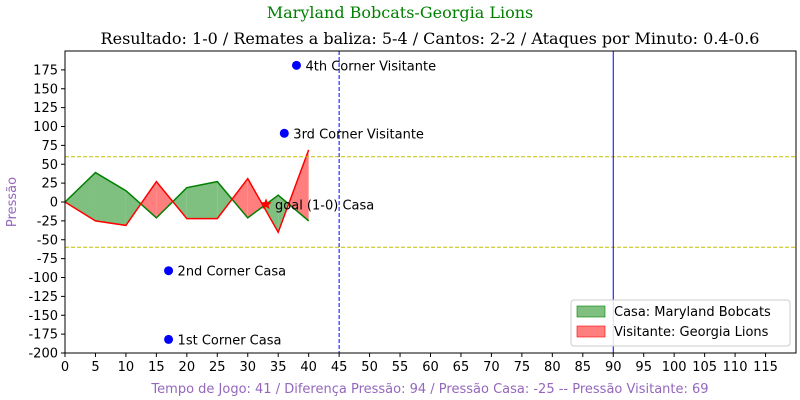  I want to click on x-tick-label-4: 20, so click(187, 367).